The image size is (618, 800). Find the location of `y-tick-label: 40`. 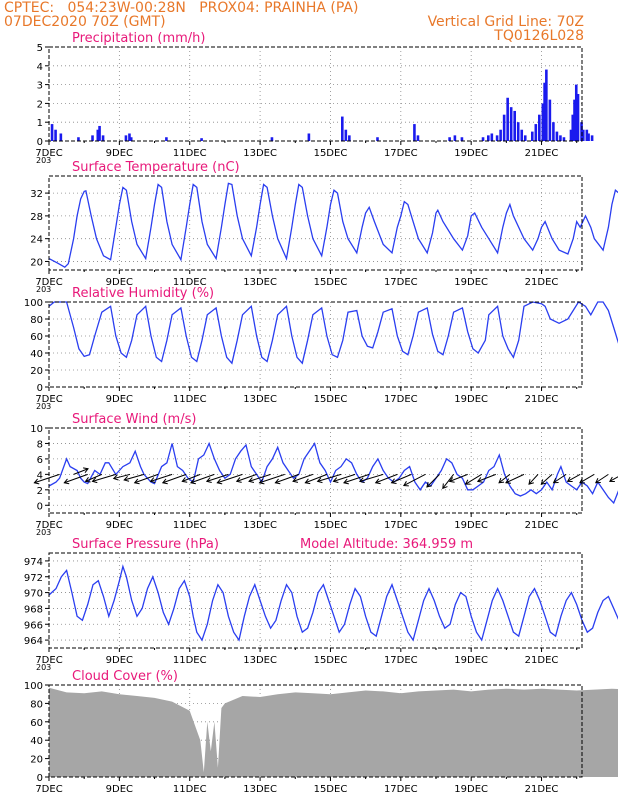

y-tick-label: 40 is located at coordinates (36, 354).